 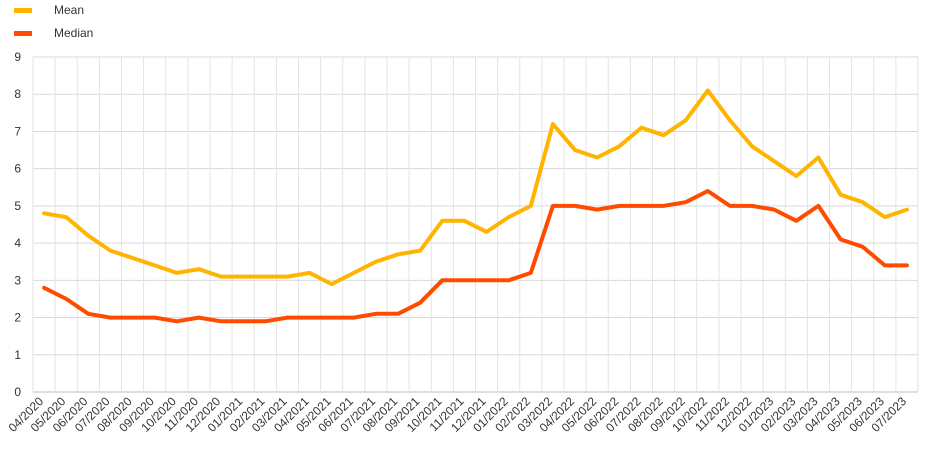 What do you see at coordinates (23, 10) in the screenshot?
I see `legend-swatch-mean` at bounding box center [23, 10].